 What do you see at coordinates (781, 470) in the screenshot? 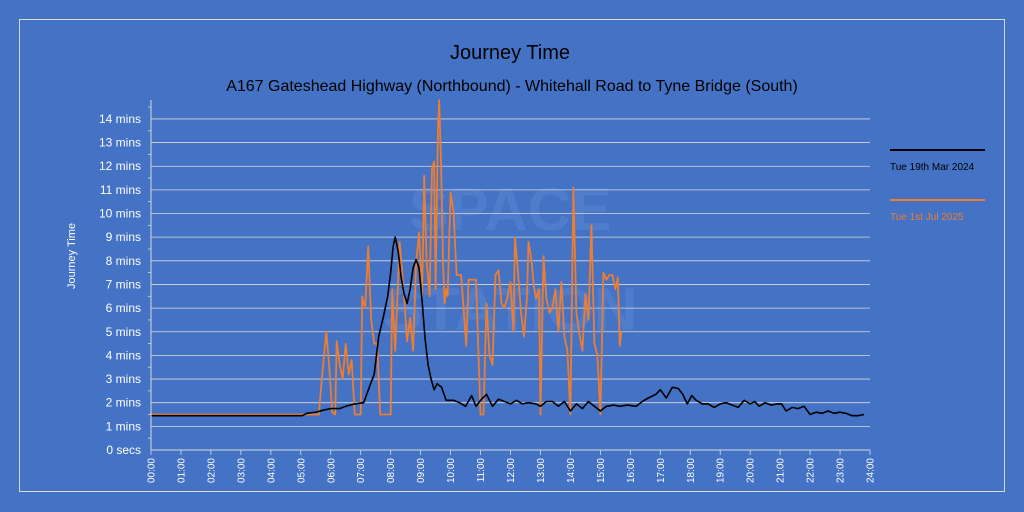
I see `x-tick-label: 21:00` at bounding box center [781, 470].